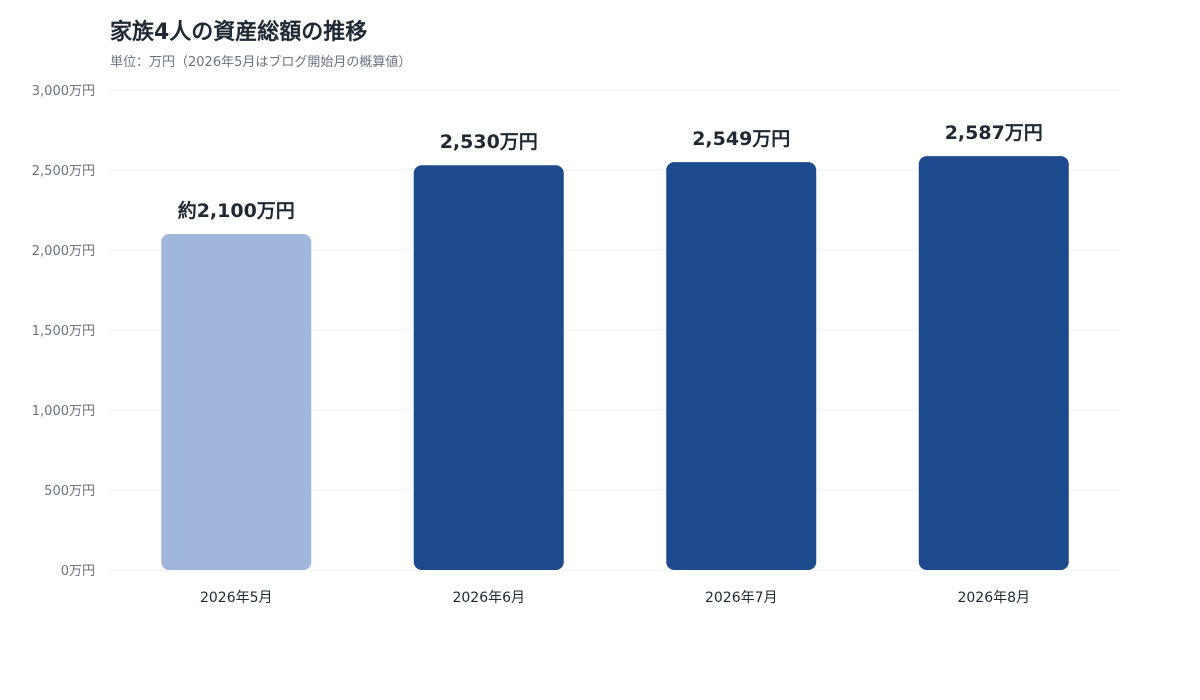 This screenshot has width=1200, height=700. What do you see at coordinates (994, 133) in the screenshot?
I see `data-label: 2,587万円` at bounding box center [994, 133].